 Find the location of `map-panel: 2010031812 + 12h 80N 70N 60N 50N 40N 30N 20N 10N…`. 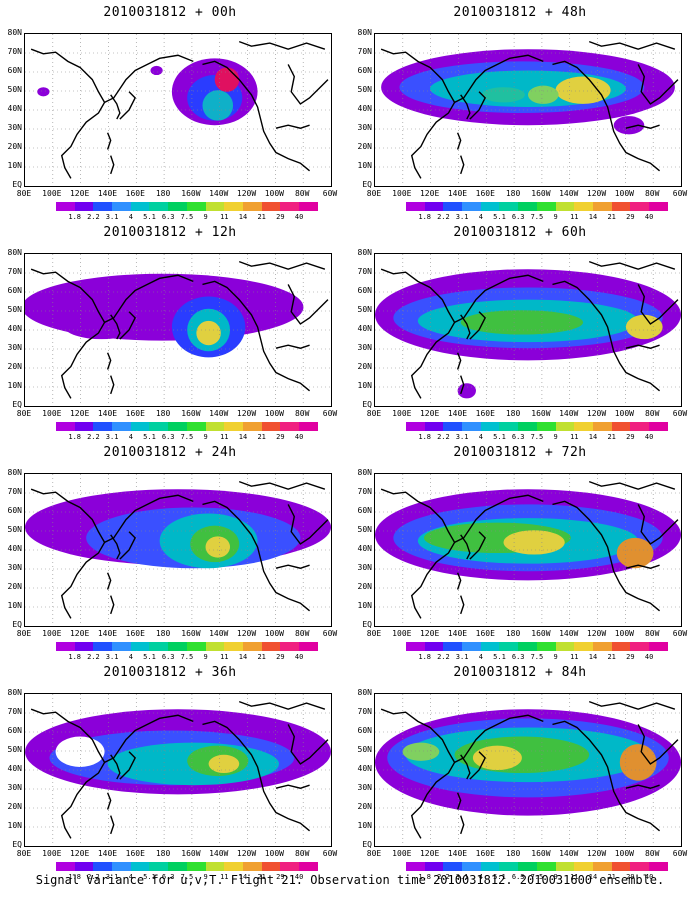

map-panel: 2010031812 + 12h 80N 70N 60N 50N 40N 30N 20N 10N… is located at coordinates (172, 333).